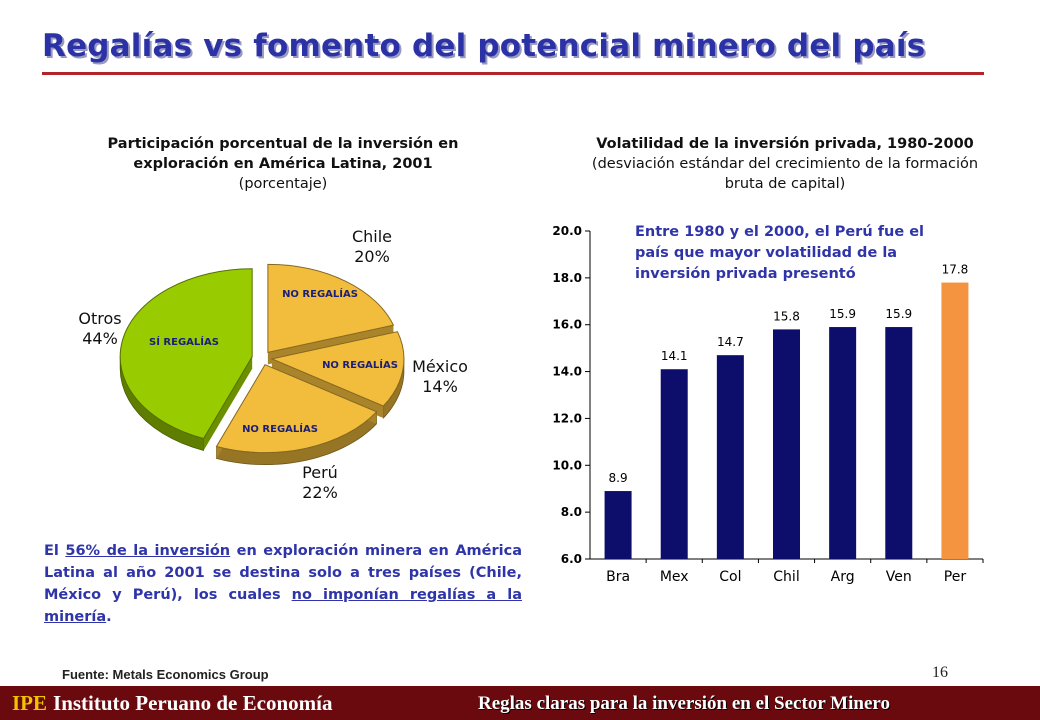  I want to click on source-note: Fuente: Metals Economics Group, so click(165, 674).